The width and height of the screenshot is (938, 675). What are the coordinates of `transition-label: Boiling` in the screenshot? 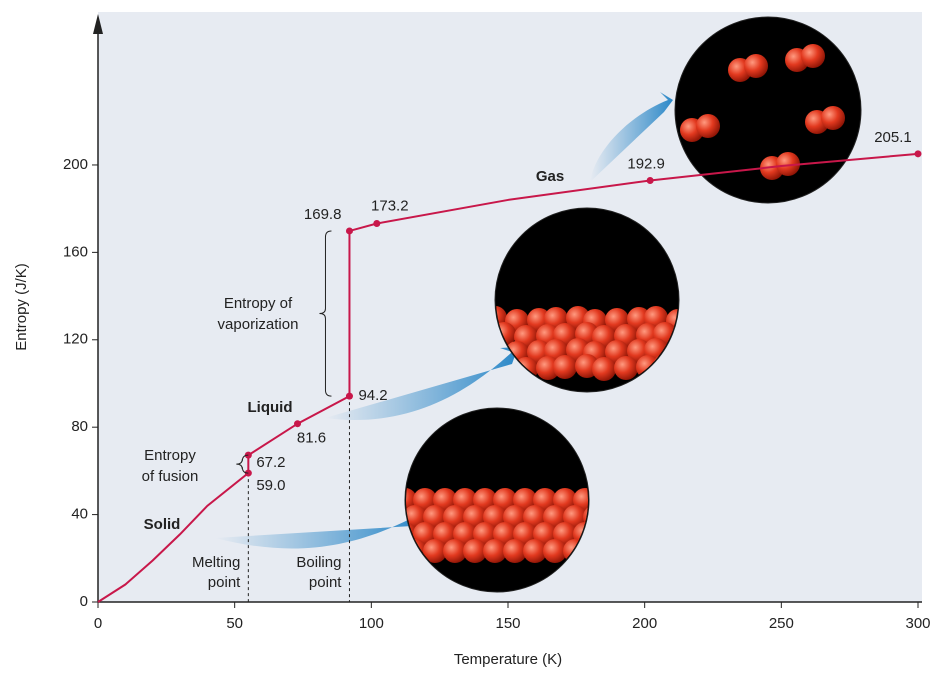 It's located at (318, 562).